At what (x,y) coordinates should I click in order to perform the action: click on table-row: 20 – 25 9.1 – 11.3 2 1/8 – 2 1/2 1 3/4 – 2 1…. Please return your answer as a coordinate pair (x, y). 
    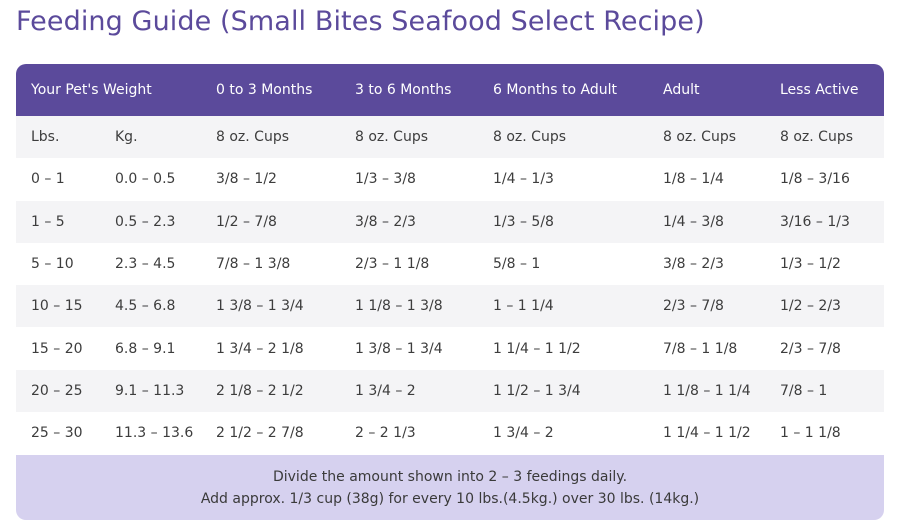
    Looking at the image, I should click on (450, 391).